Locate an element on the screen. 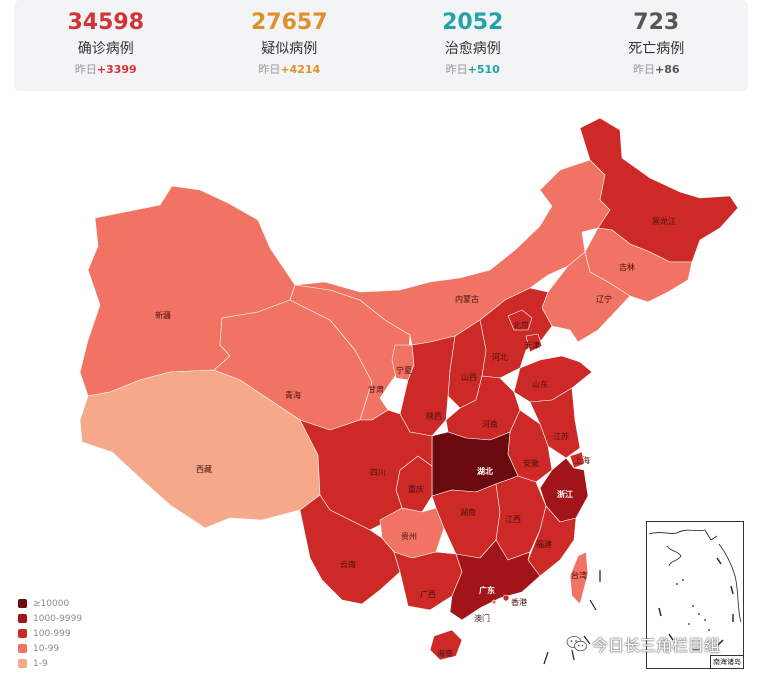 The width and height of the screenshot is (759, 676). label-xizang: 西藏 is located at coordinates (204, 469).